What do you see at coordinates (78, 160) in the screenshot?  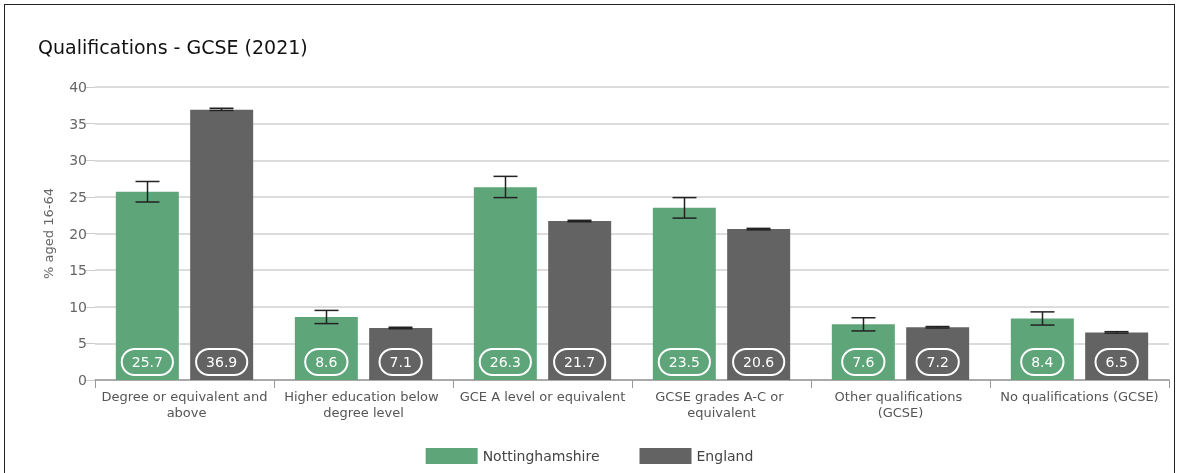 I see `y-tick-label: 30` at bounding box center [78, 160].